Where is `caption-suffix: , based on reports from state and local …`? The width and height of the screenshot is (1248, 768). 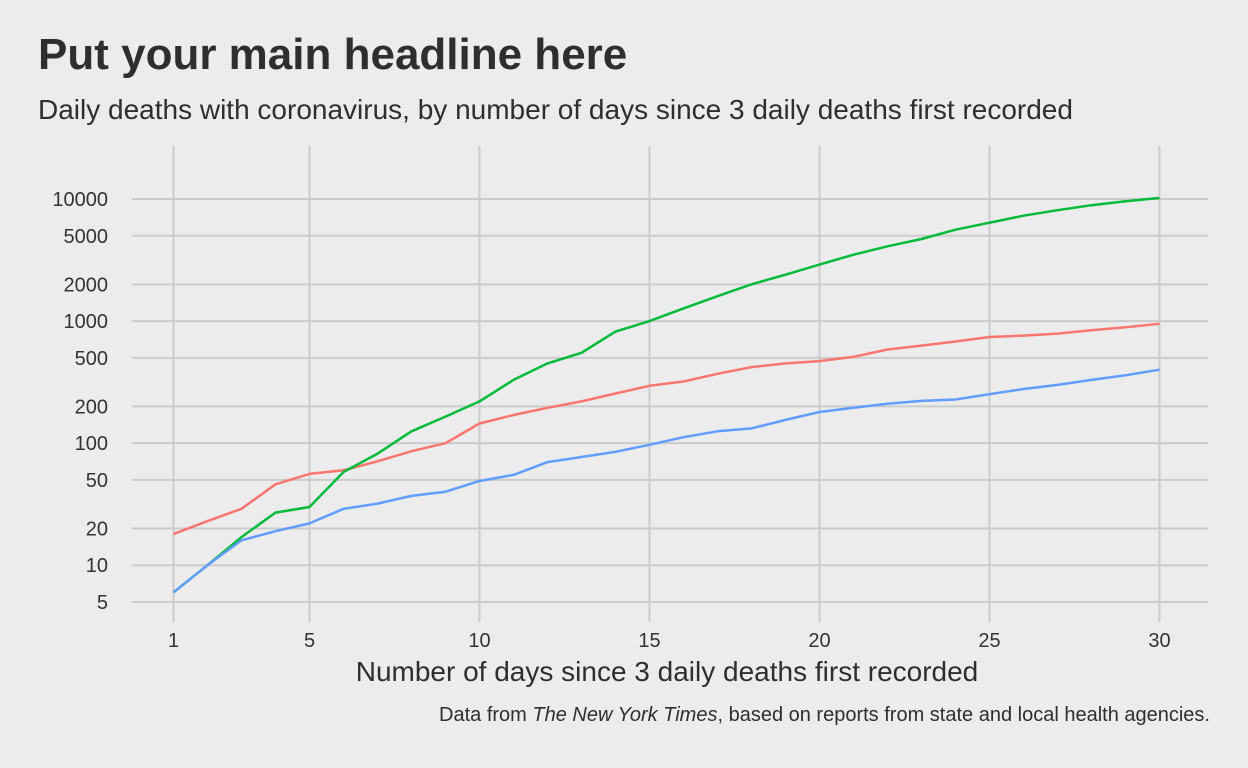 caption-suffix: , based on reports from state and local … is located at coordinates (963, 715).